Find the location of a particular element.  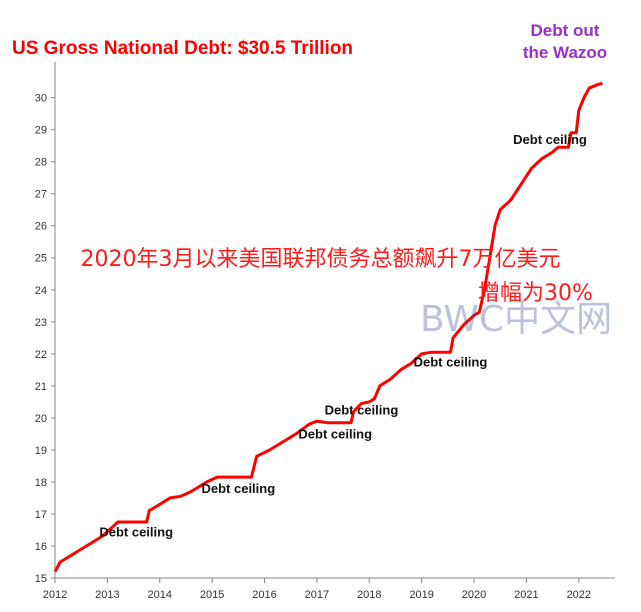

y-tick-label: 20 is located at coordinates (41, 419).